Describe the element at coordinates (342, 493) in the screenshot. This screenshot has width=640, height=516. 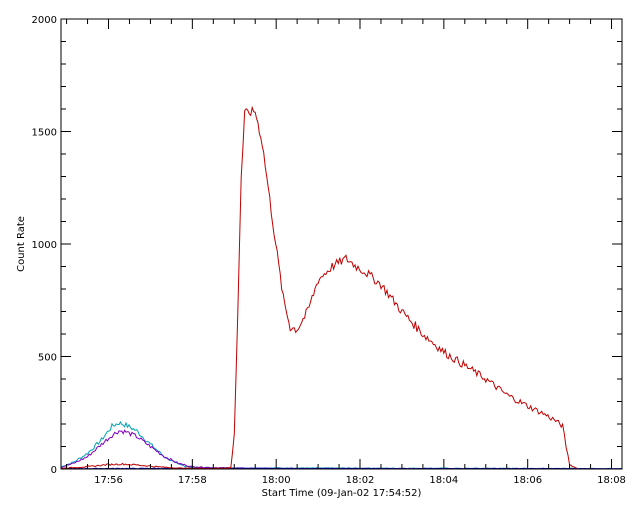
I see `x-axis-label: Start Time (09-Jan-02 17:54:52)` at that location.